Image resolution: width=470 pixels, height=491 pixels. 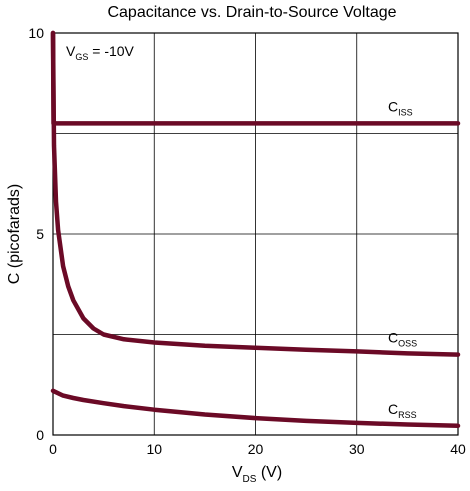 I want to click on series-label-ciss: CISS, so click(x=400, y=107).